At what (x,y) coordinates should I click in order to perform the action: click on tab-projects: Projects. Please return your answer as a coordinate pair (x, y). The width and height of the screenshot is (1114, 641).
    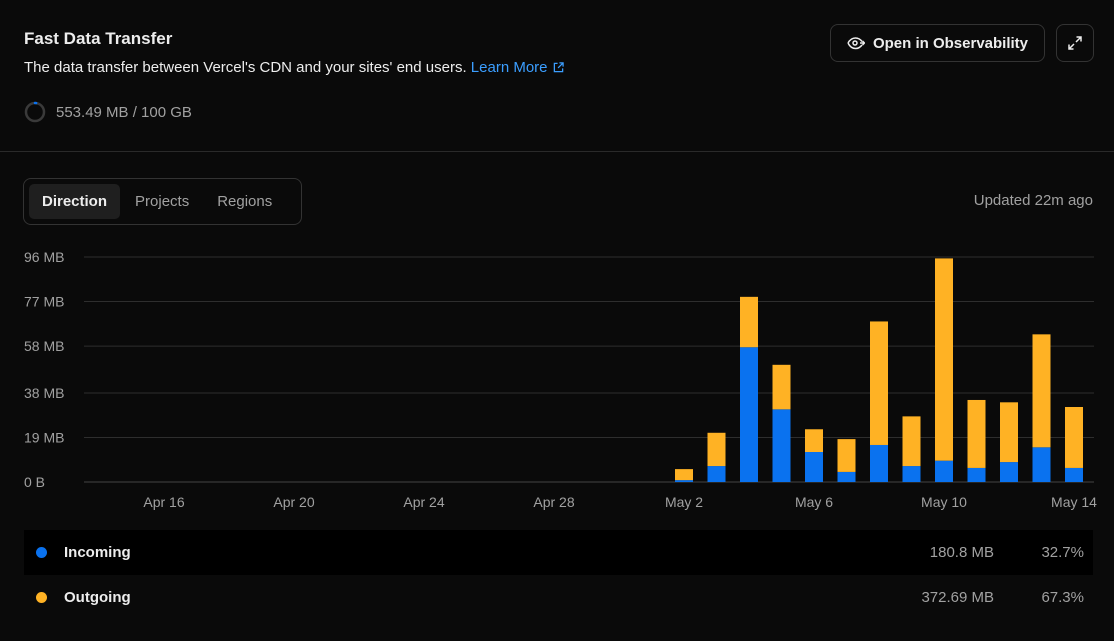
    Looking at the image, I should click on (162, 201).